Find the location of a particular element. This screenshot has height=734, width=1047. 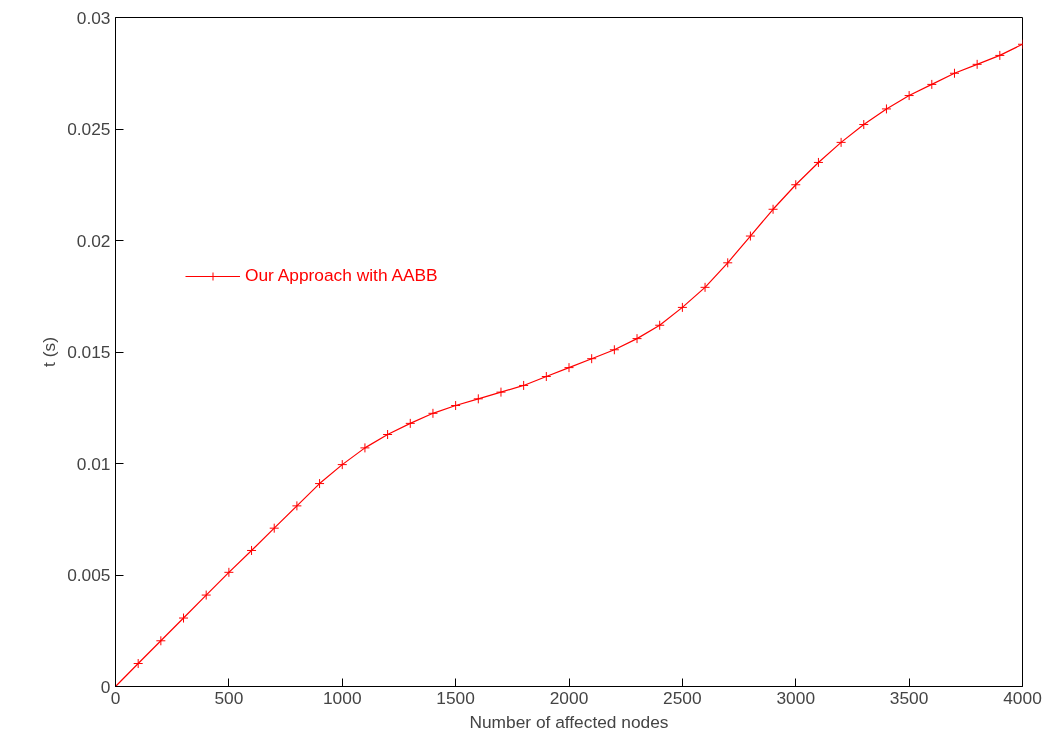

x-axis-title: Number of affected nodes is located at coordinates (569, 721).